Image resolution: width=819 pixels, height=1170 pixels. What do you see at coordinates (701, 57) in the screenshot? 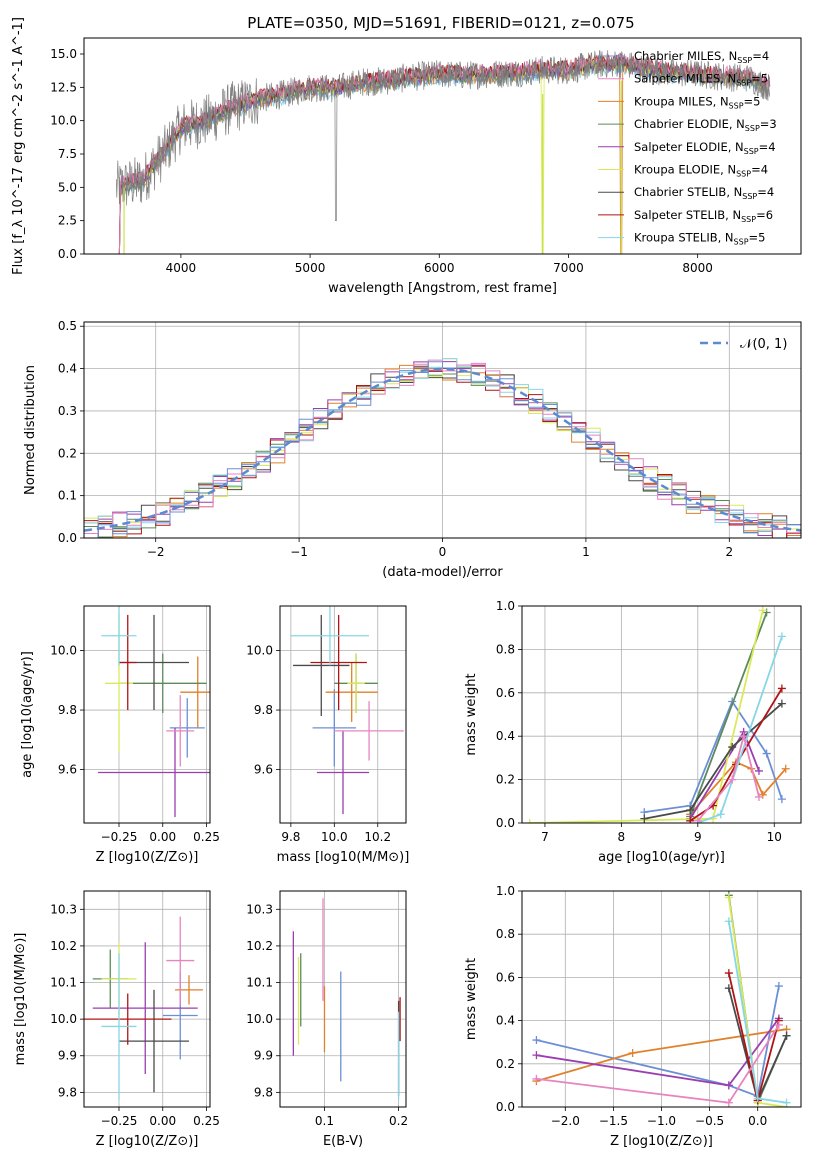
I see `legend-label: Chabrier MILES, NSSP=4` at bounding box center [701, 57].